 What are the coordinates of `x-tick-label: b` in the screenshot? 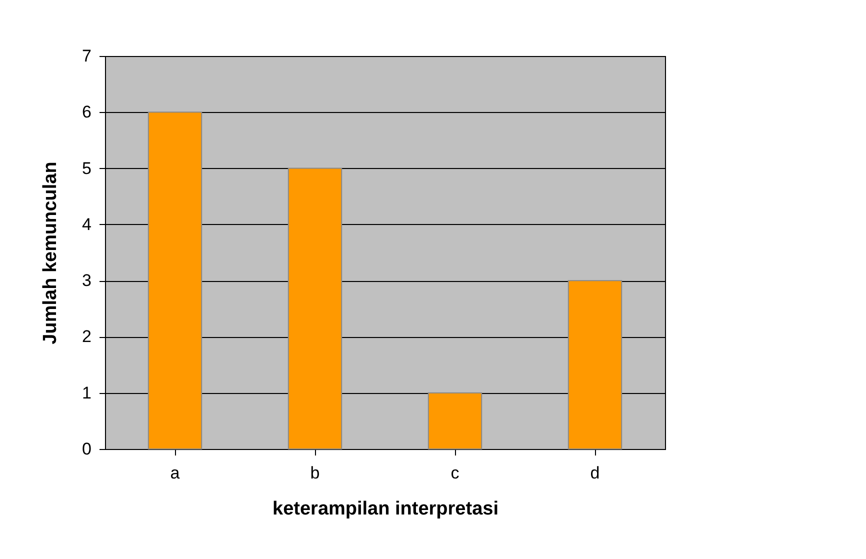 It's located at (315, 473).